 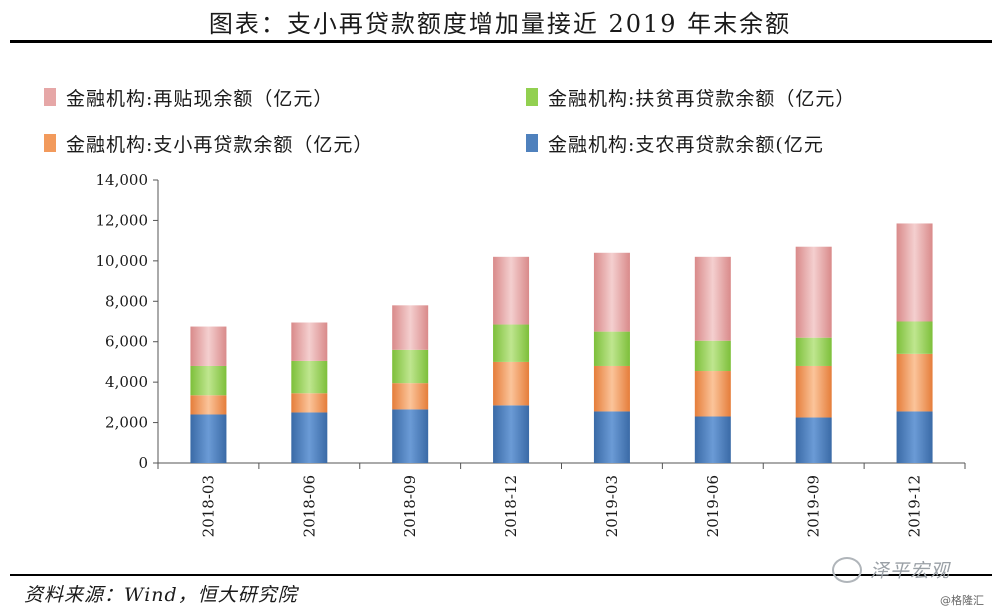 What do you see at coordinates (122, 261) in the screenshot?
I see `y-tick-label: 10,000` at bounding box center [122, 261].